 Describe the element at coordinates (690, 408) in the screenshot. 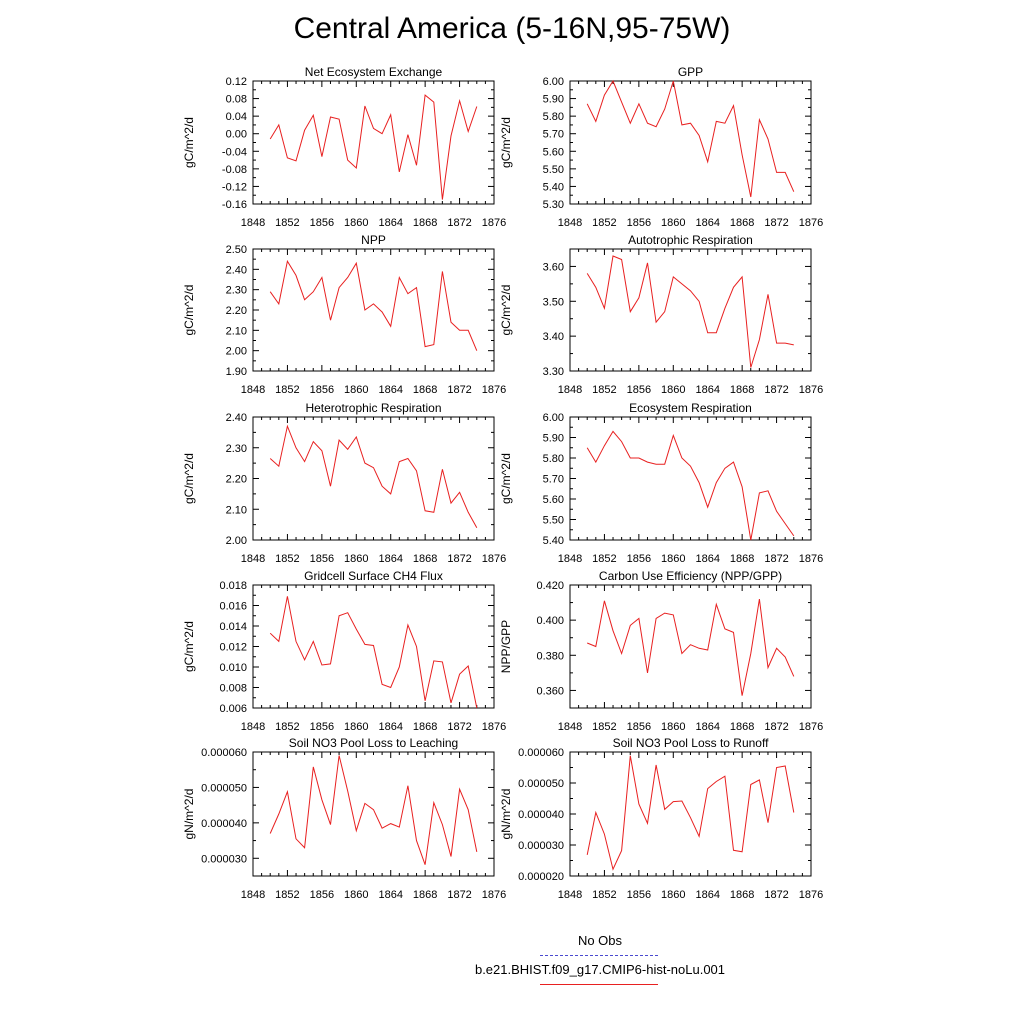

I see `panel-title: Ecosystem Respiration` at that location.